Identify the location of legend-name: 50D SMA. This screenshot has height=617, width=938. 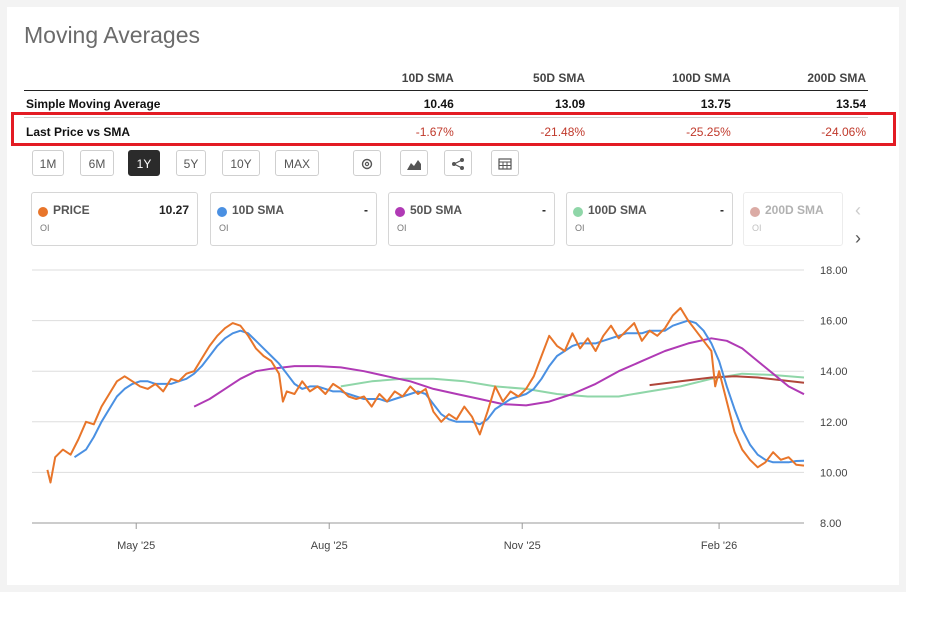
(436, 210).